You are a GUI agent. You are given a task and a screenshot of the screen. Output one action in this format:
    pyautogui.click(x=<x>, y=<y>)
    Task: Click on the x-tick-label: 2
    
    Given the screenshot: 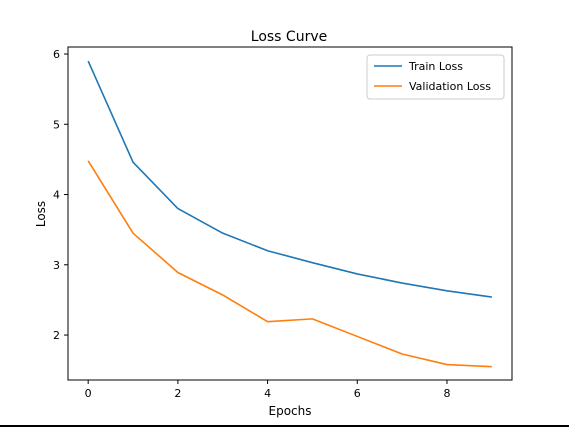 What is the action you would take?
    pyautogui.click(x=177, y=393)
    